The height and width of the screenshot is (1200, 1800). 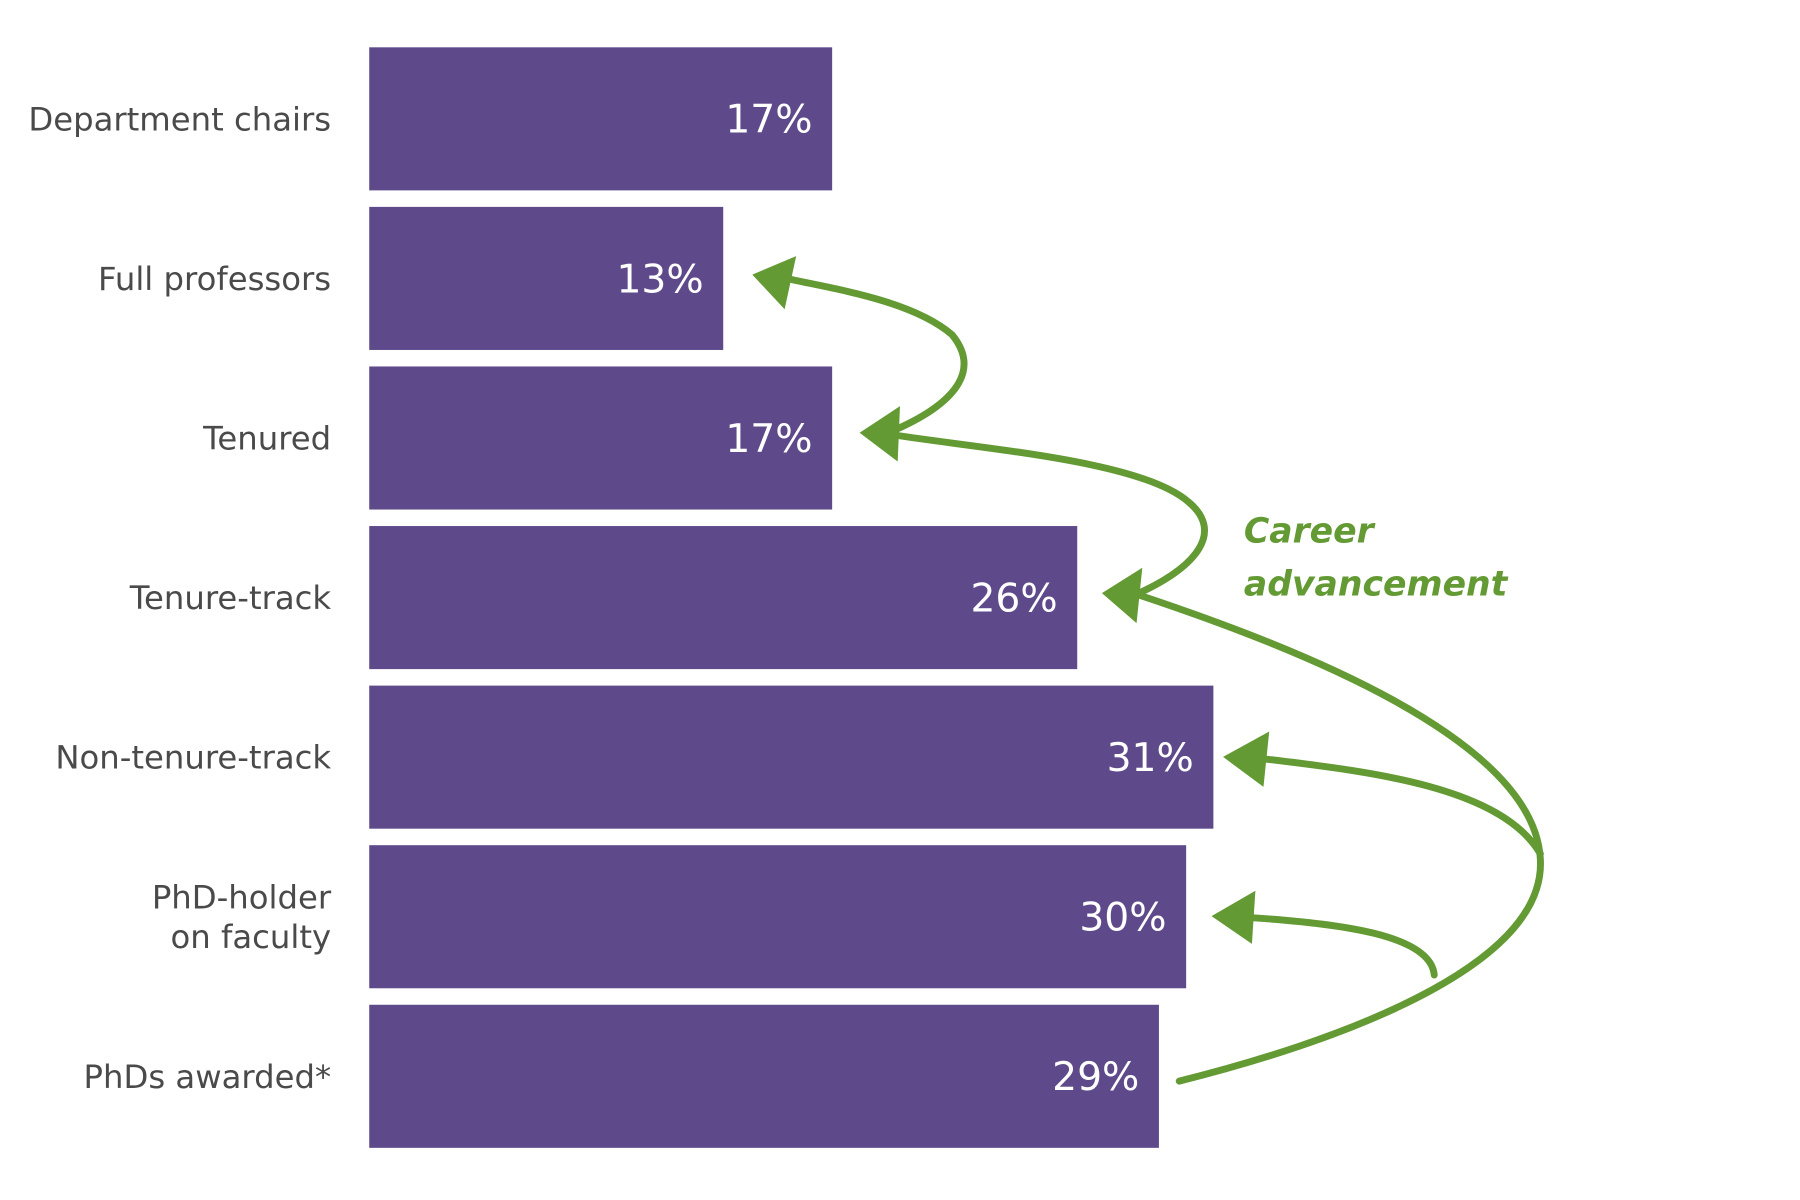 I want to click on arrowhead-phd-holder, so click(x=1233, y=917).